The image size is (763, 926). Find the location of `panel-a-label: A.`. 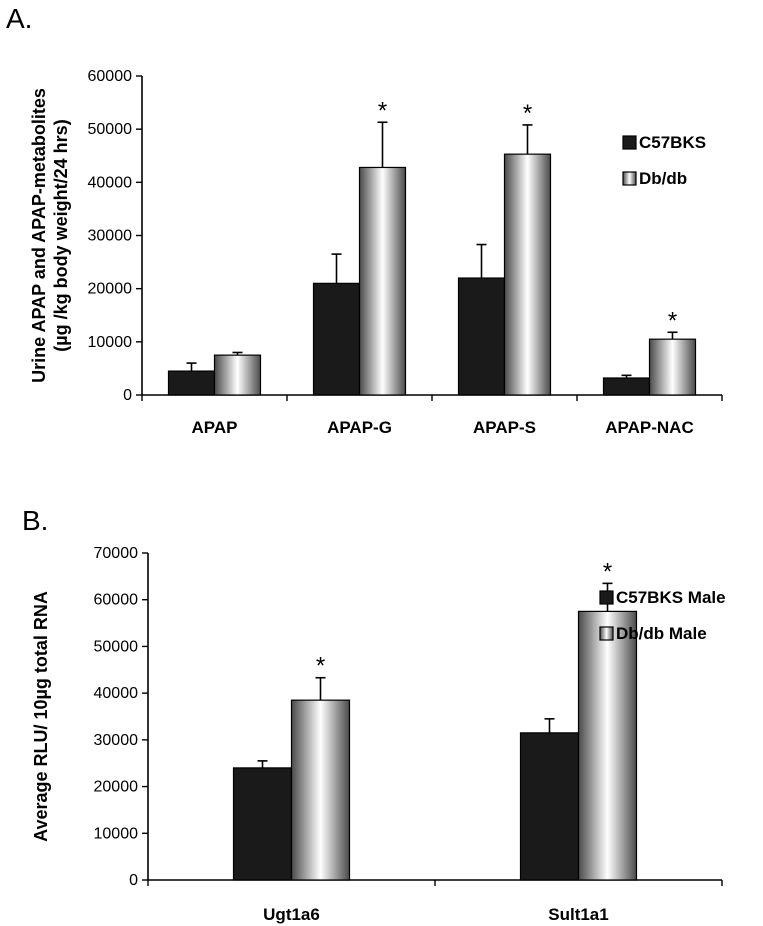

panel-a-label: A. is located at coordinates (19, 18).